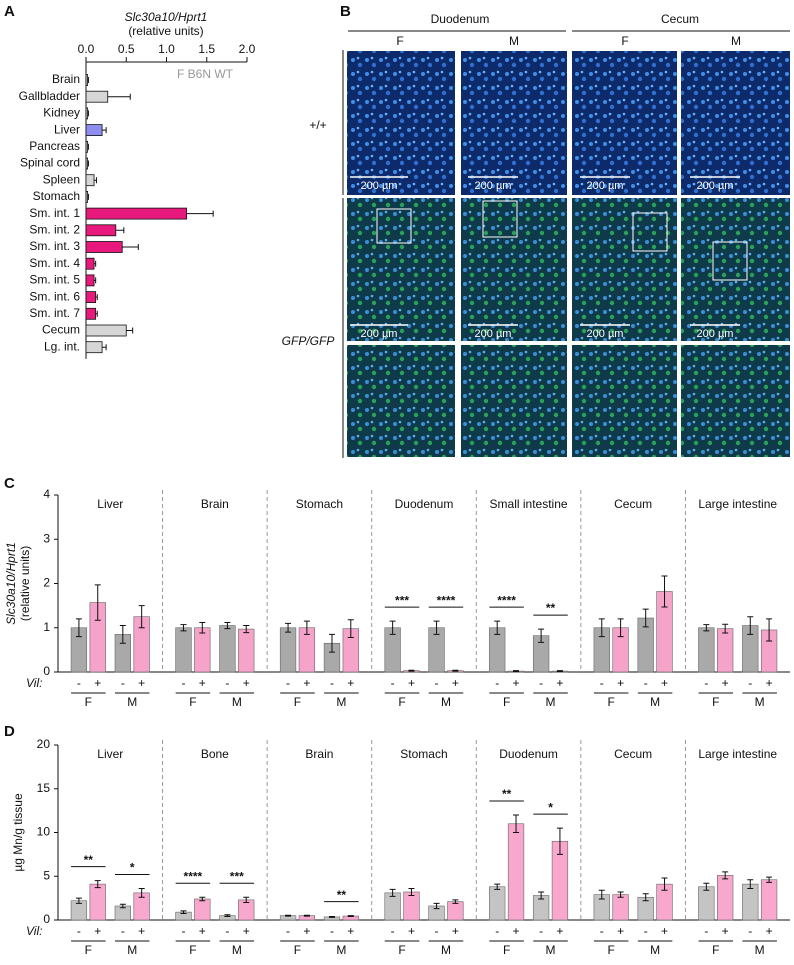 The image size is (794, 965). Describe the element at coordinates (214, 754) in the screenshot. I see `category-label: Bone` at that location.